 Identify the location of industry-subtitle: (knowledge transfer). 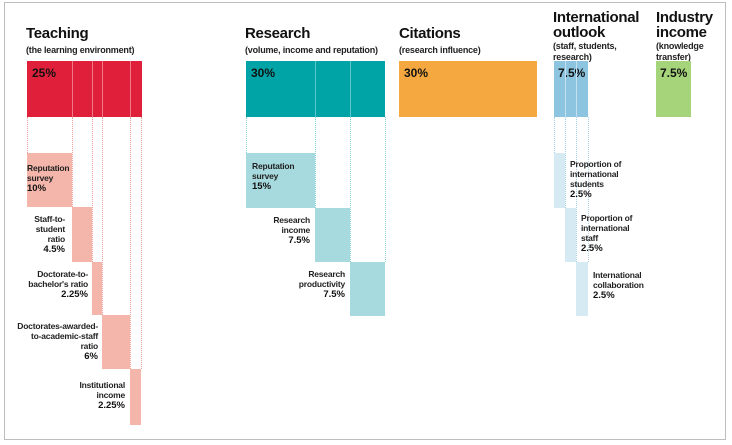
(680, 52).